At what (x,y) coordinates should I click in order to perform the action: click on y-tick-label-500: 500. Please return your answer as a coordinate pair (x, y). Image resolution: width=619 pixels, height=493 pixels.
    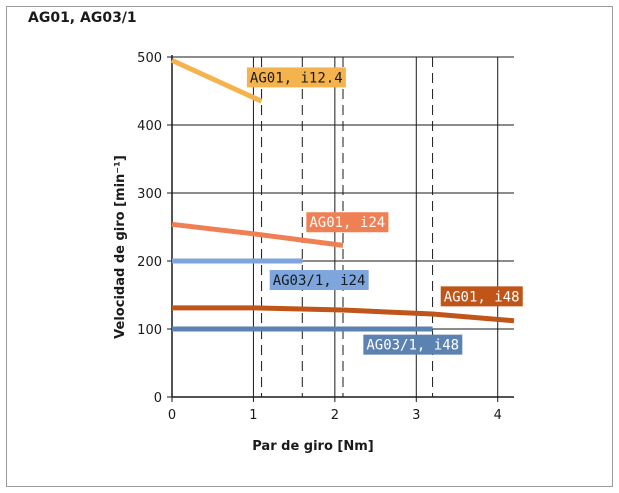
    Looking at the image, I should click on (149, 58).